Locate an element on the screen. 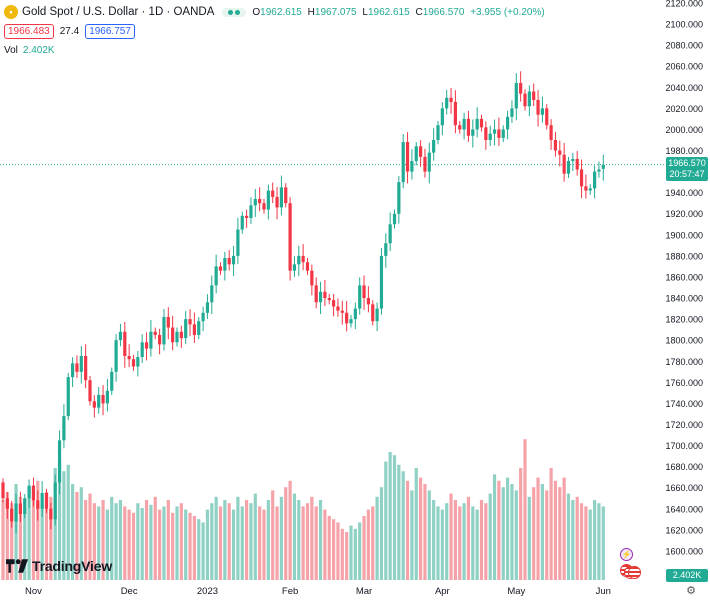 This screenshot has width=710, height=600. y-tick-label: 1860.000 is located at coordinates (684, 277).